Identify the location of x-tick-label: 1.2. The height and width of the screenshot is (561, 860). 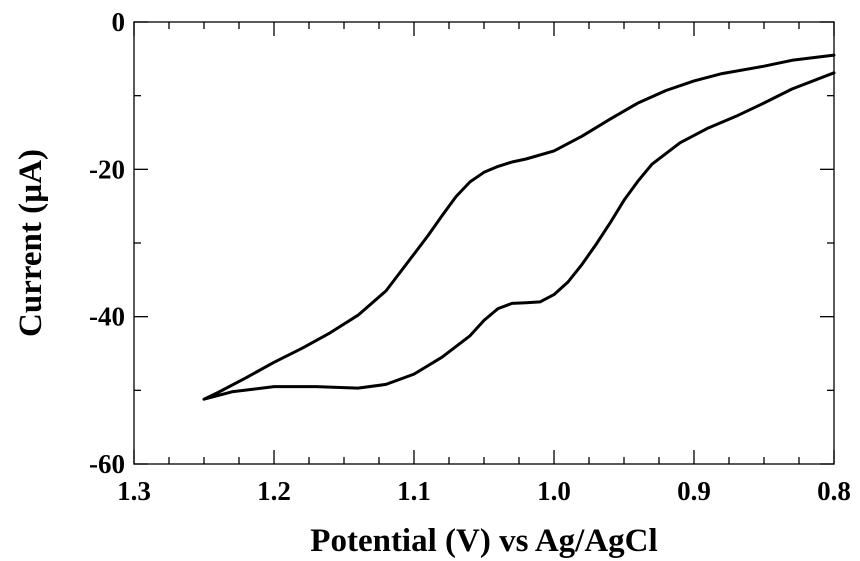
(274, 491).